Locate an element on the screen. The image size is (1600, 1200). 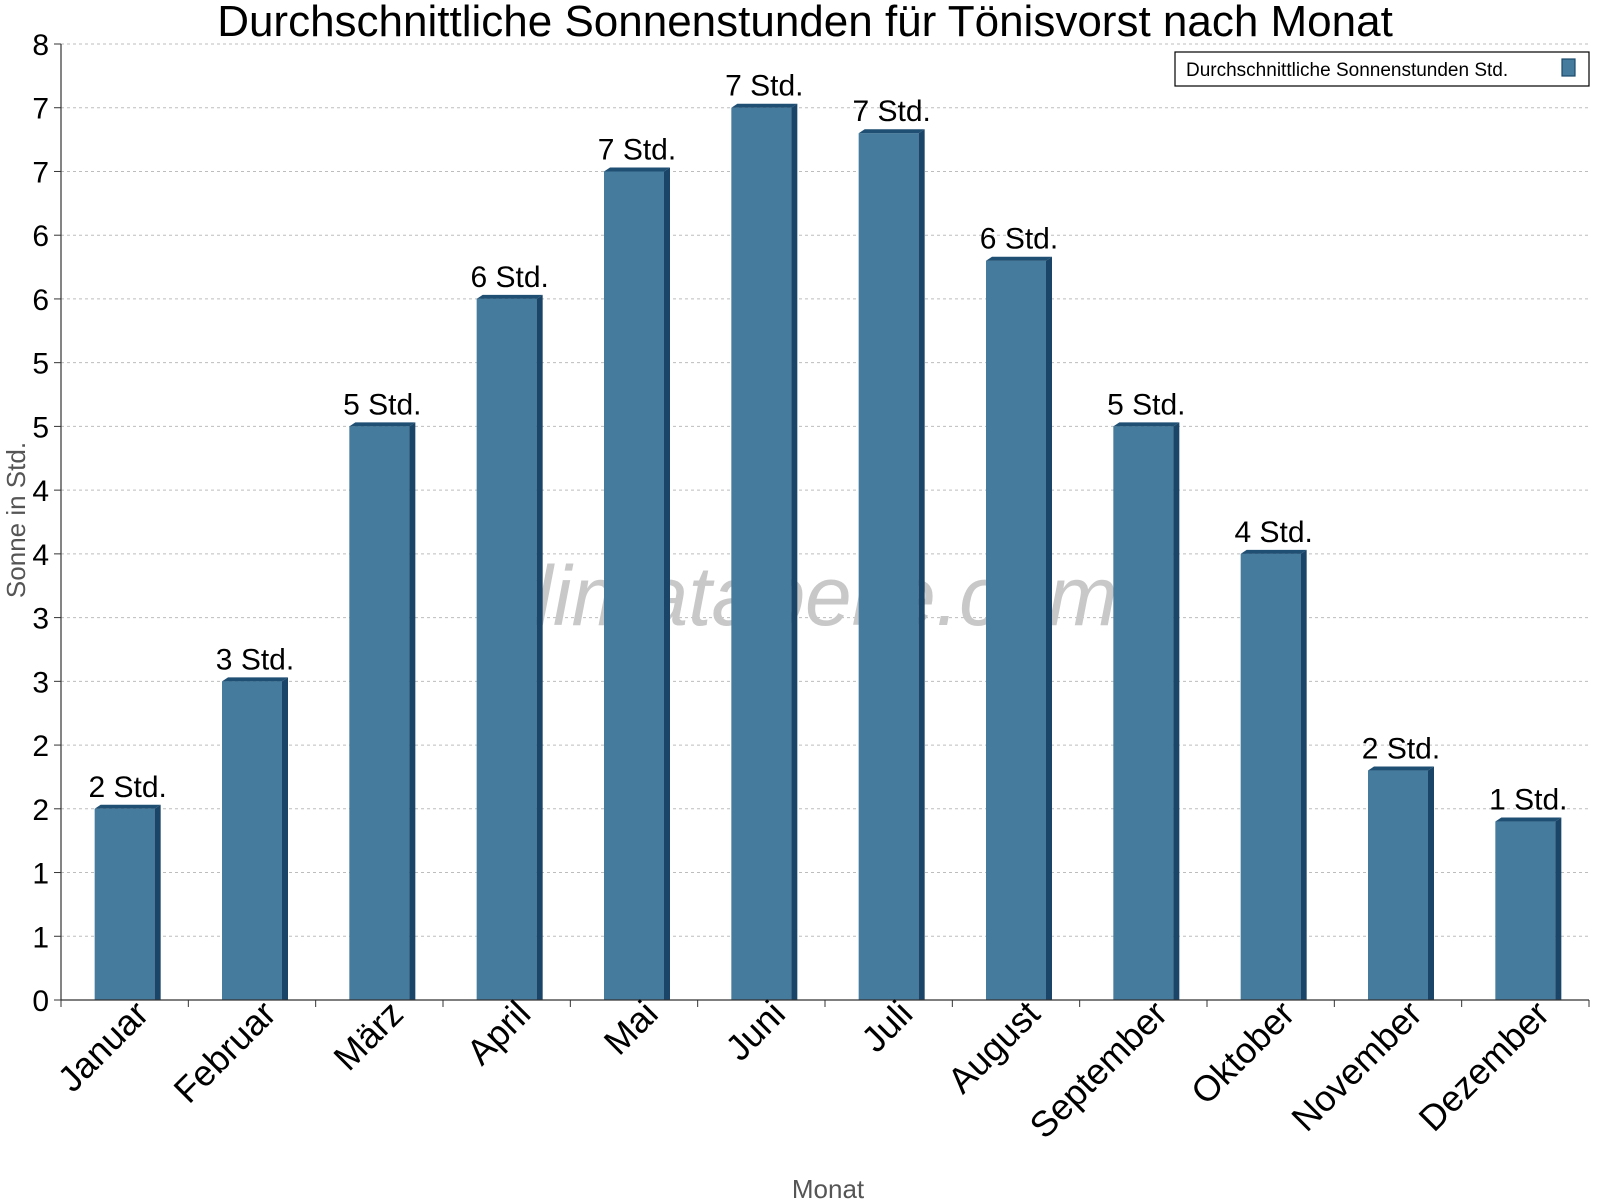
legend-label: Durchschnittliche Sonnenstunden Std. is located at coordinates (1347, 70).